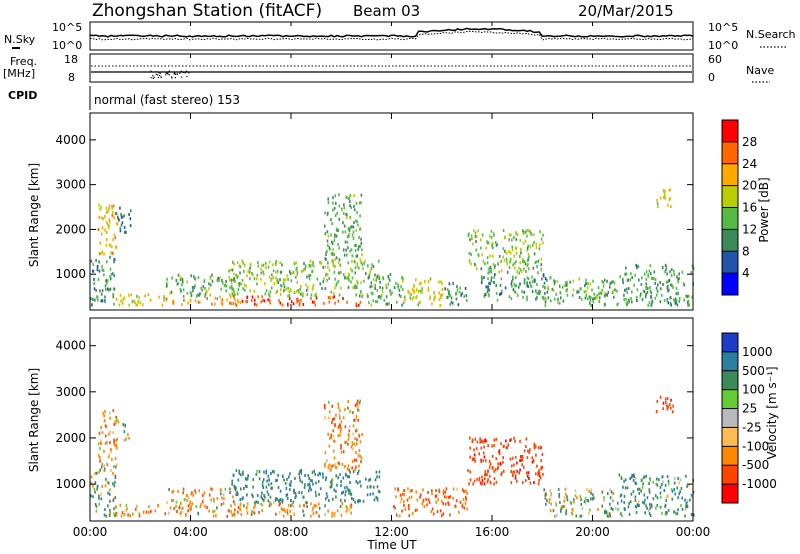 The height and width of the screenshot is (554, 800). Describe the element at coordinates (190, 532) in the screenshot. I see `x-tick-label: 04:00` at that location.